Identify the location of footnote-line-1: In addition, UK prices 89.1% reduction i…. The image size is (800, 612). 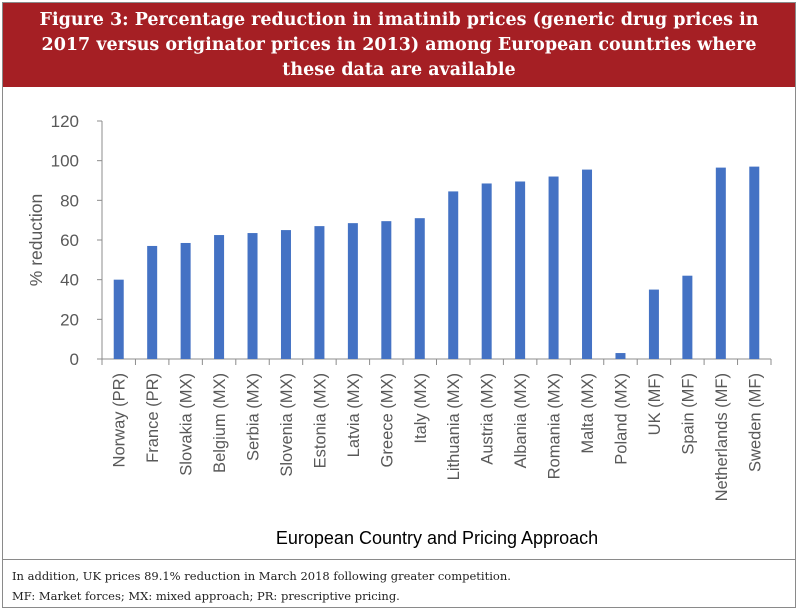
(261, 576).